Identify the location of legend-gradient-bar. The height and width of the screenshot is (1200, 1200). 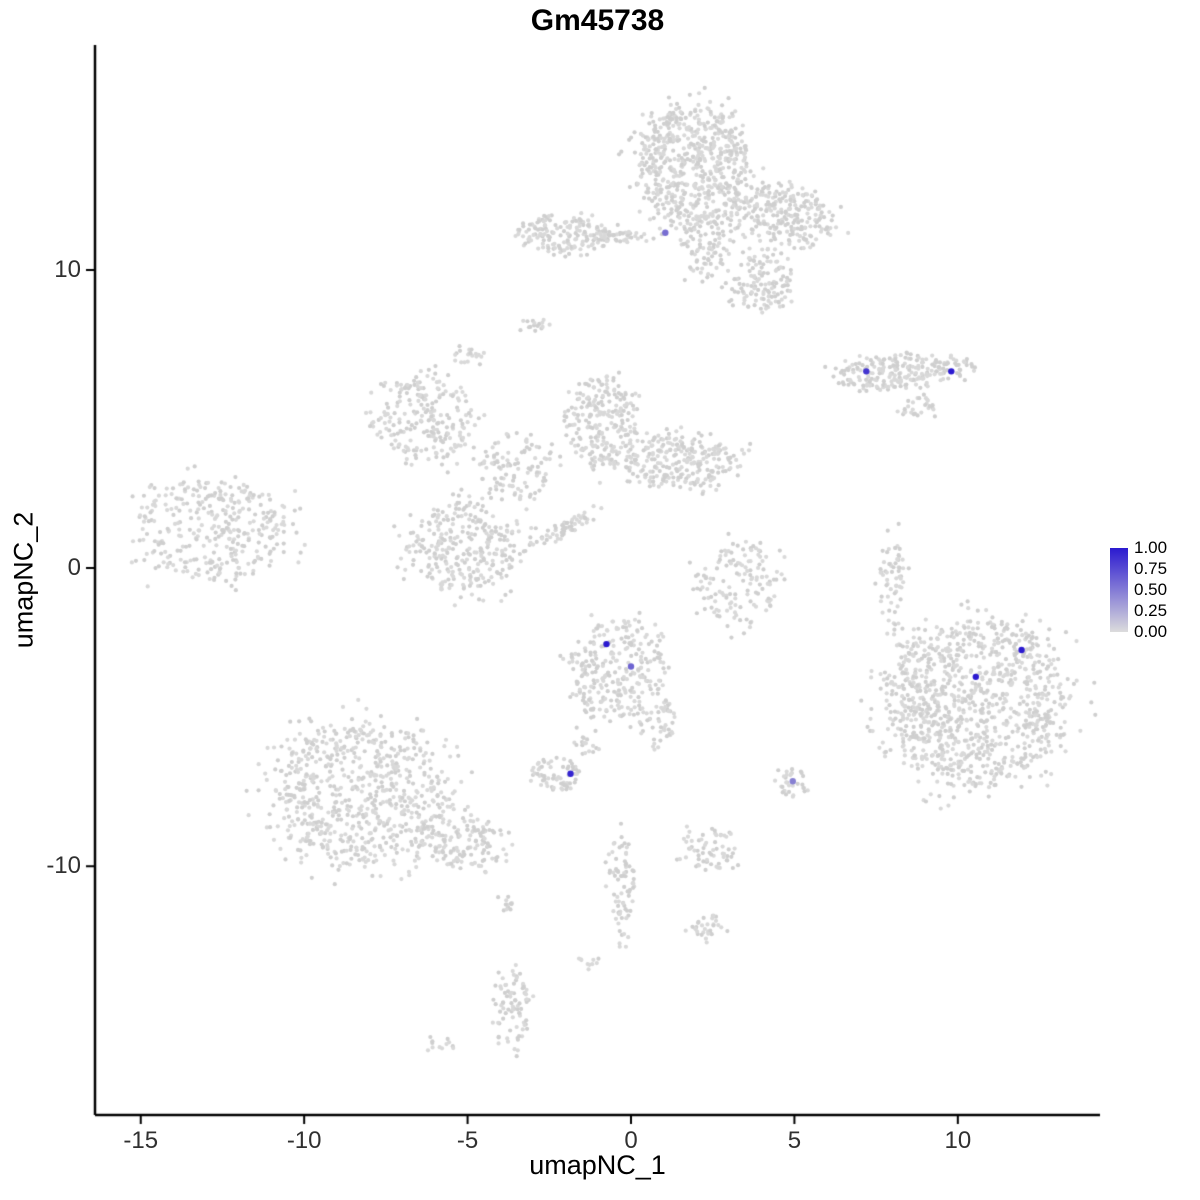
(1119, 590).